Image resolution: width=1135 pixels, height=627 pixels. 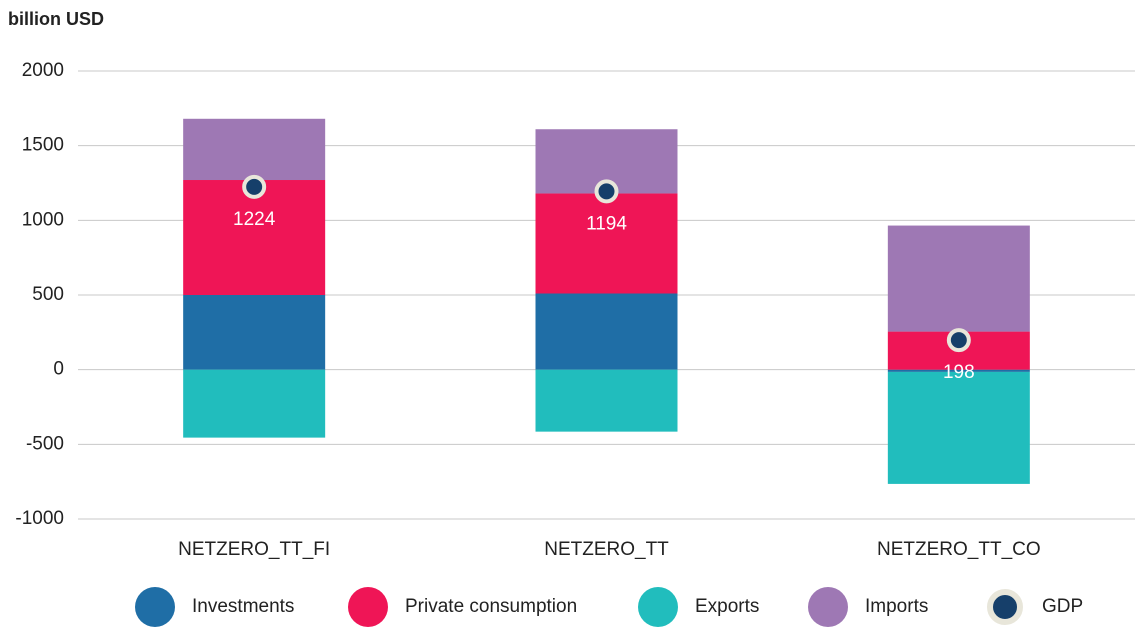 I want to click on value-label: 1224, so click(x=254, y=219).